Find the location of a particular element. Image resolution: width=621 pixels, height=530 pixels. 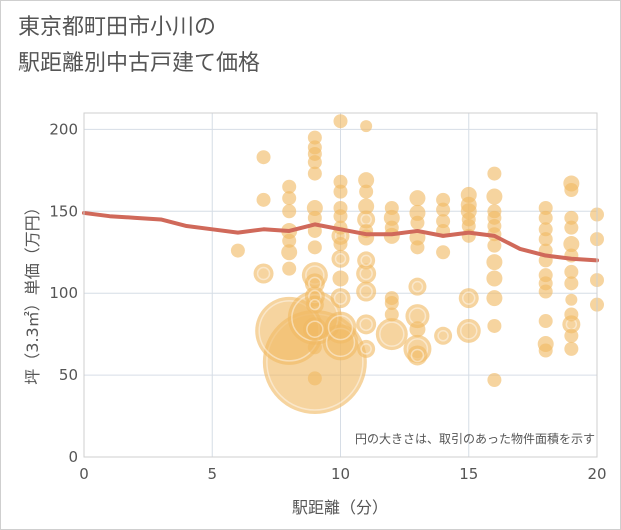

chart-title: 東京都町田市小川の 駅距離別中古戸建て価格 is located at coordinates (139, 46).